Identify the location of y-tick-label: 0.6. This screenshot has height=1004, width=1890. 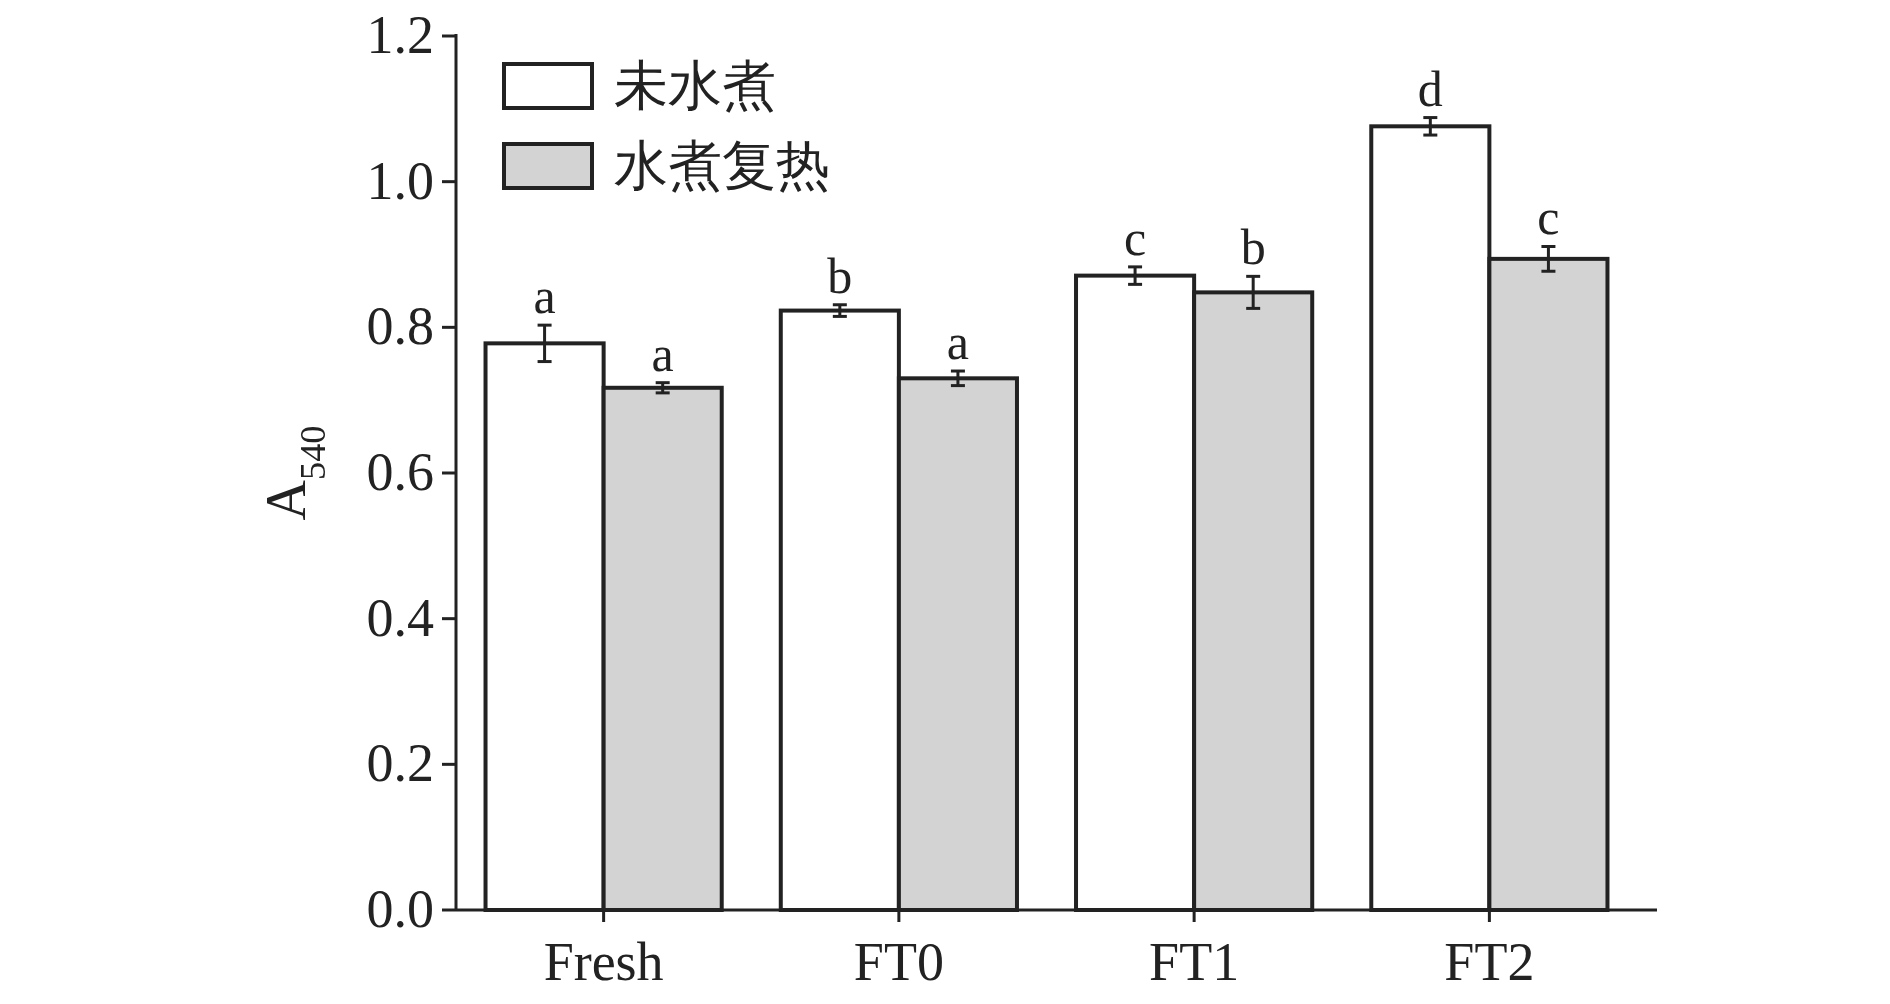
(400, 472).